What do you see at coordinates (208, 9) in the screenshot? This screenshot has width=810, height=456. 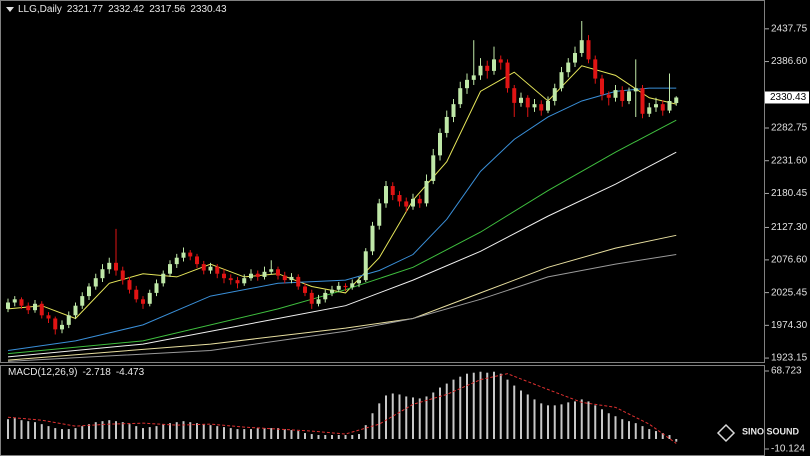 I see `header-value: 2330.43` at bounding box center [208, 9].